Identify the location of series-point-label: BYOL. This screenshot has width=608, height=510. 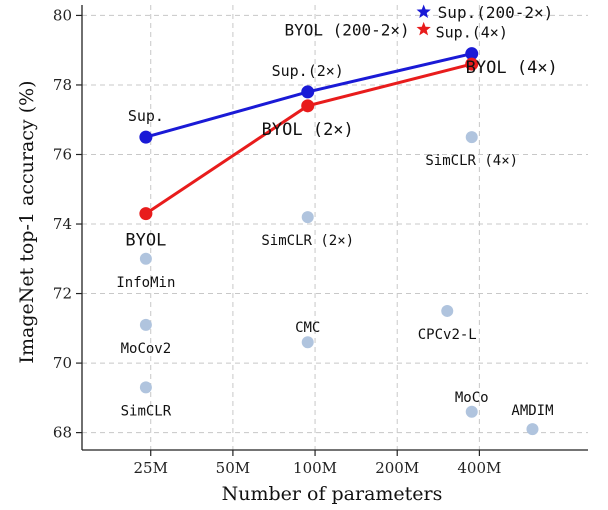
(145, 241).